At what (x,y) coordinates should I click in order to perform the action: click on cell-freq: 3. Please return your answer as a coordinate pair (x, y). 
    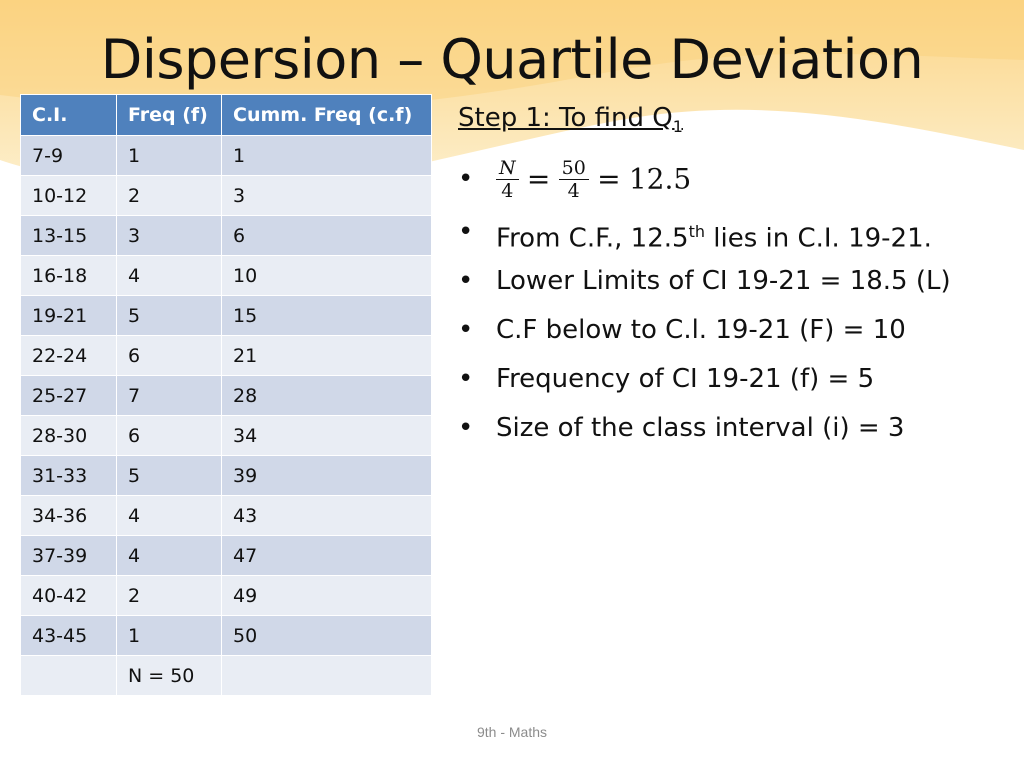
    Looking at the image, I should click on (169, 235).